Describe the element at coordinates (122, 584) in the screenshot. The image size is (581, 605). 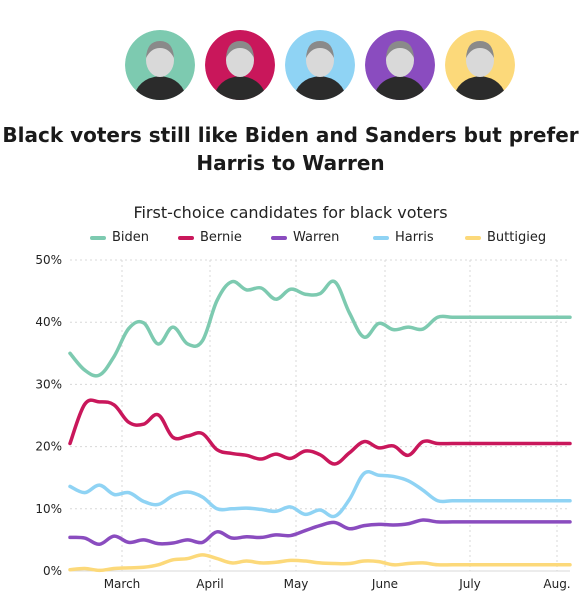
I see `x-tick-label: March` at that location.